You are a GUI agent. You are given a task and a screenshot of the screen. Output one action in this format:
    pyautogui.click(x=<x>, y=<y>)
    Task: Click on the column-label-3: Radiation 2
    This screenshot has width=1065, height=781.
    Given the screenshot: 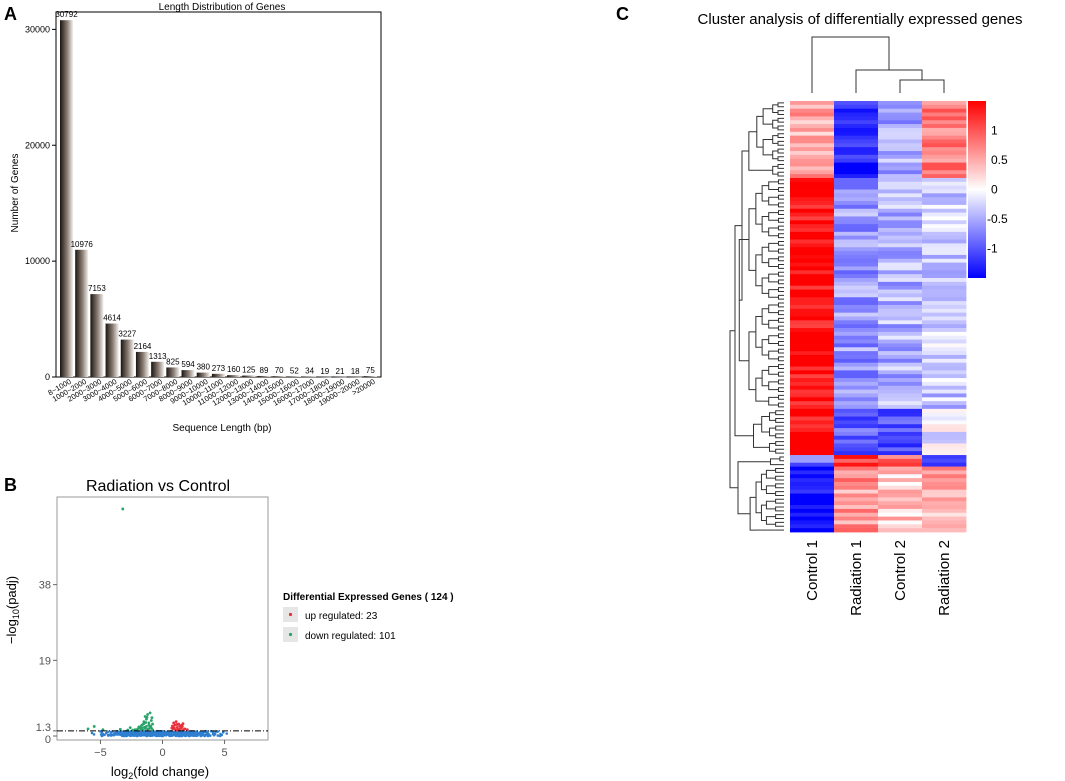 What is the action you would take?
    pyautogui.click(x=944, y=578)
    